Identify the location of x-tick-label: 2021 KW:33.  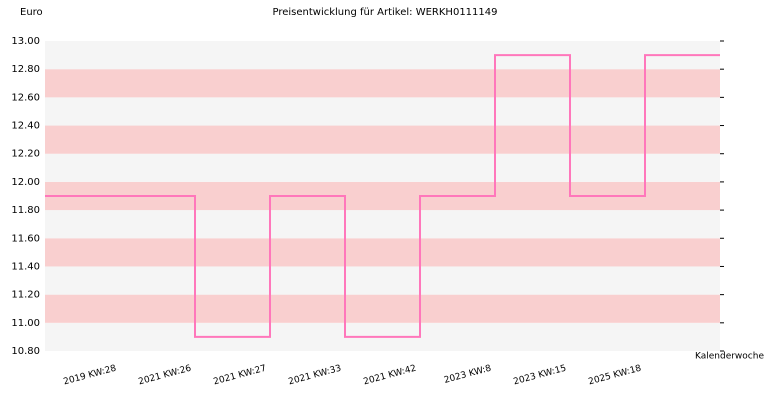
(314, 376).